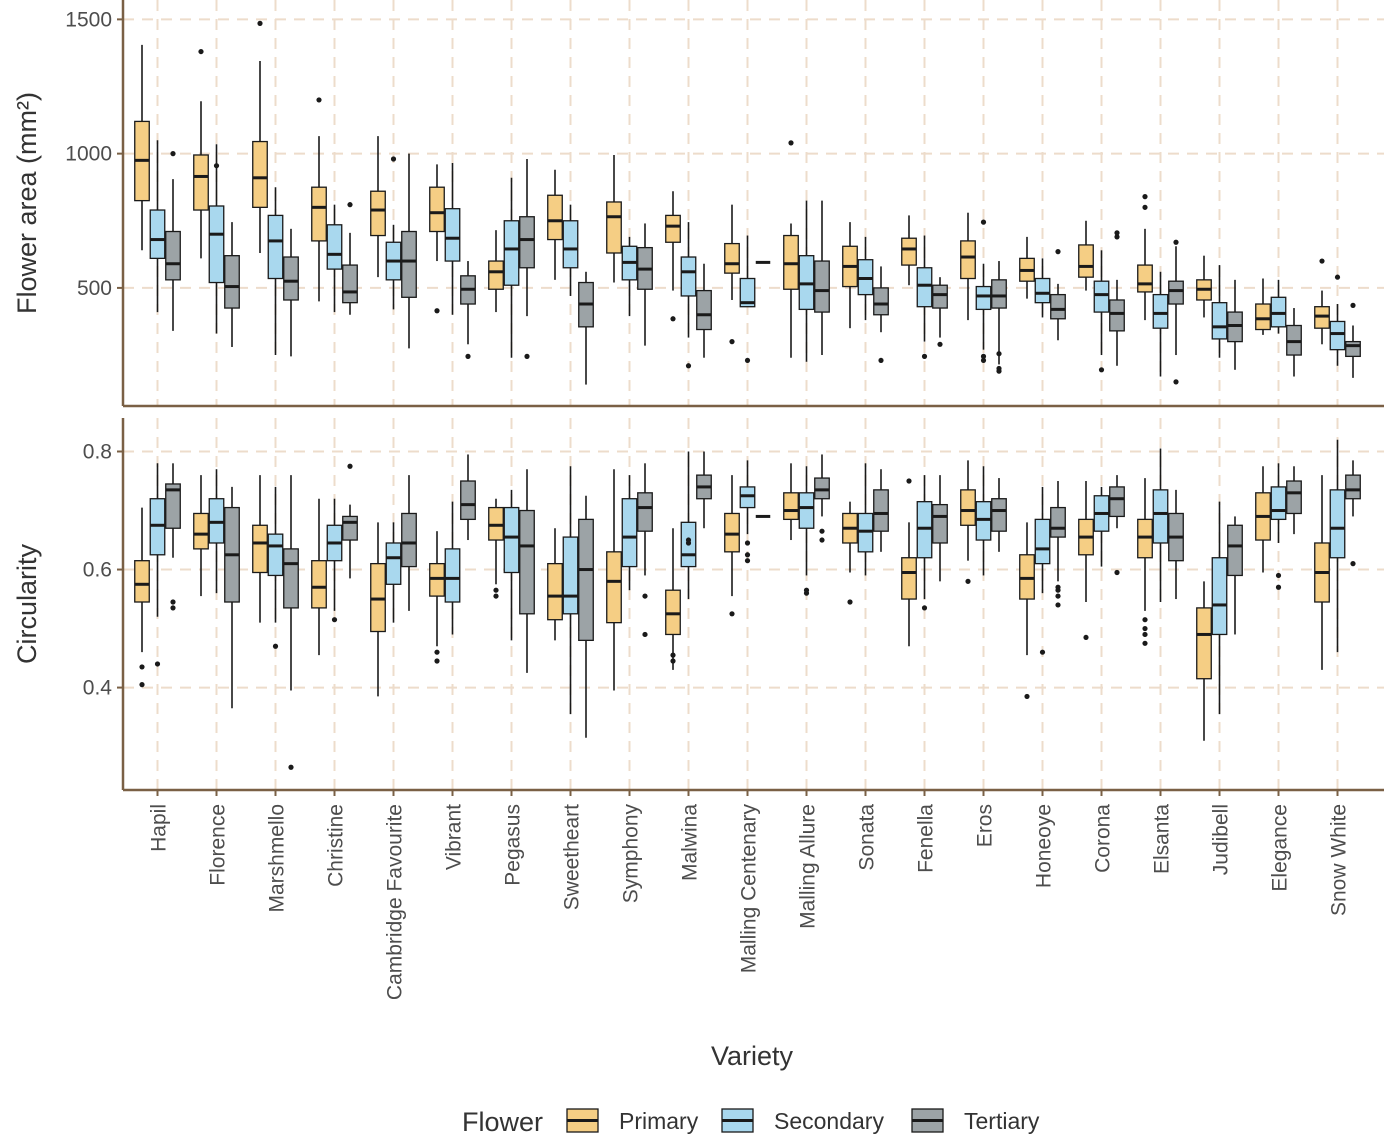 The height and width of the screenshot is (1147, 1384). What do you see at coordinates (336, 845) in the screenshot?
I see `x-tick-label: Christine` at bounding box center [336, 845].